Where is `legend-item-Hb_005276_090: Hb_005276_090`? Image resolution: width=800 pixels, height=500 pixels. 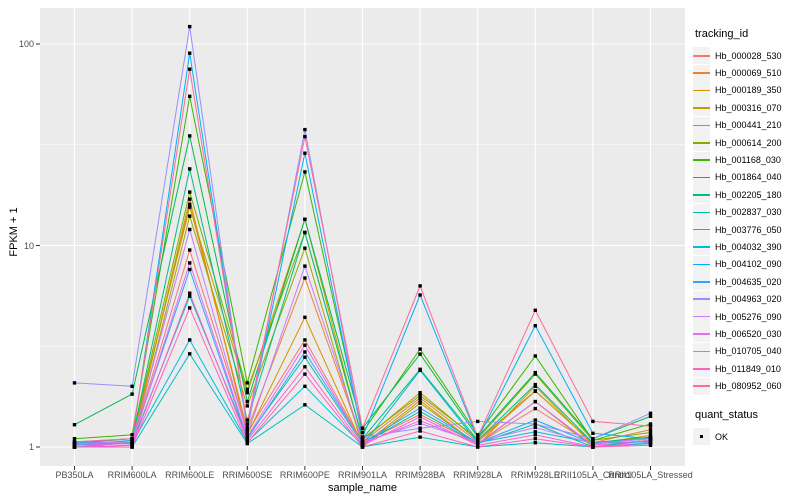 legend-item-Hb_005276_090: Hb_005276_090 is located at coordinates (746, 317).